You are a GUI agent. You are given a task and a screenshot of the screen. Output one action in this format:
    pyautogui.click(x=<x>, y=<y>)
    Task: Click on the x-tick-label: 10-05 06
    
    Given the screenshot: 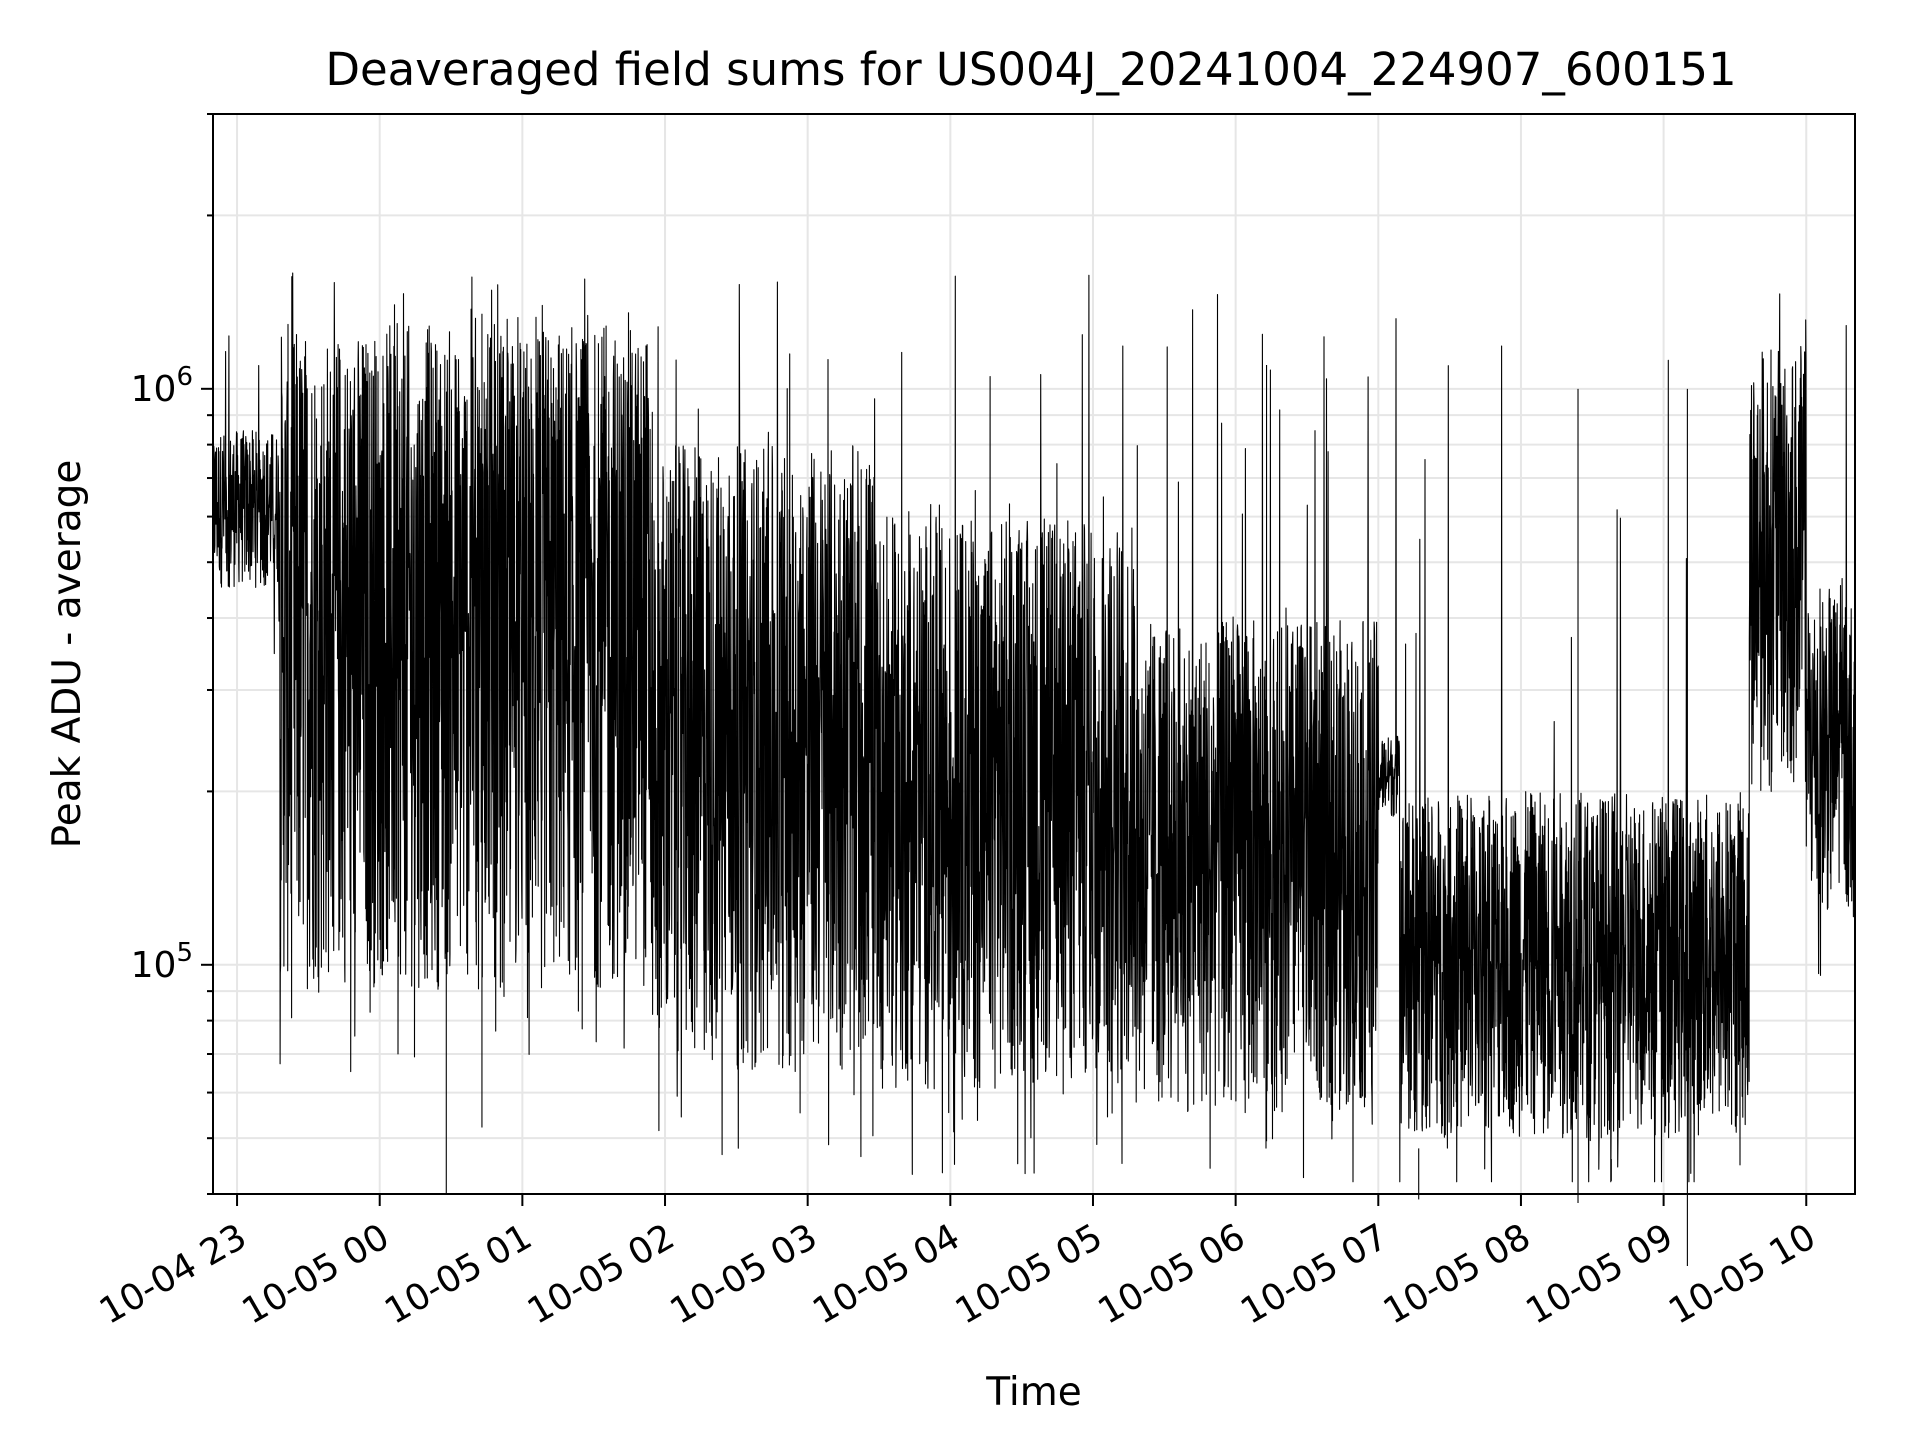 What is the action you would take?
    pyautogui.click(x=1171, y=1274)
    